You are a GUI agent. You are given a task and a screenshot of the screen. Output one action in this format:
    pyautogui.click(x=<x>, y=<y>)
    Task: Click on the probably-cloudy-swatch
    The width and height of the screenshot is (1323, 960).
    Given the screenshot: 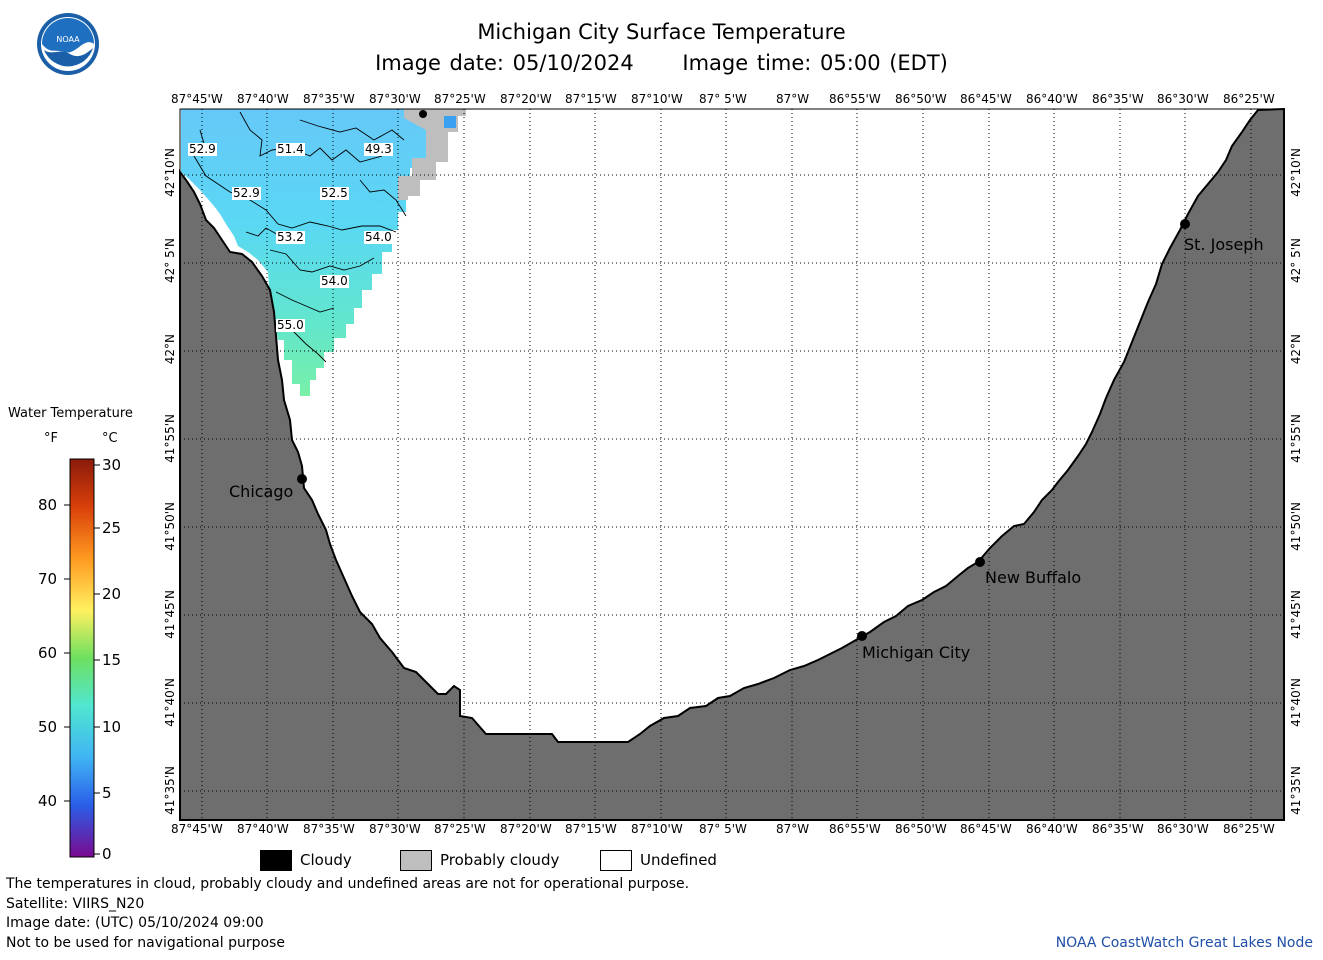 What is the action you would take?
    pyautogui.click(x=416, y=860)
    